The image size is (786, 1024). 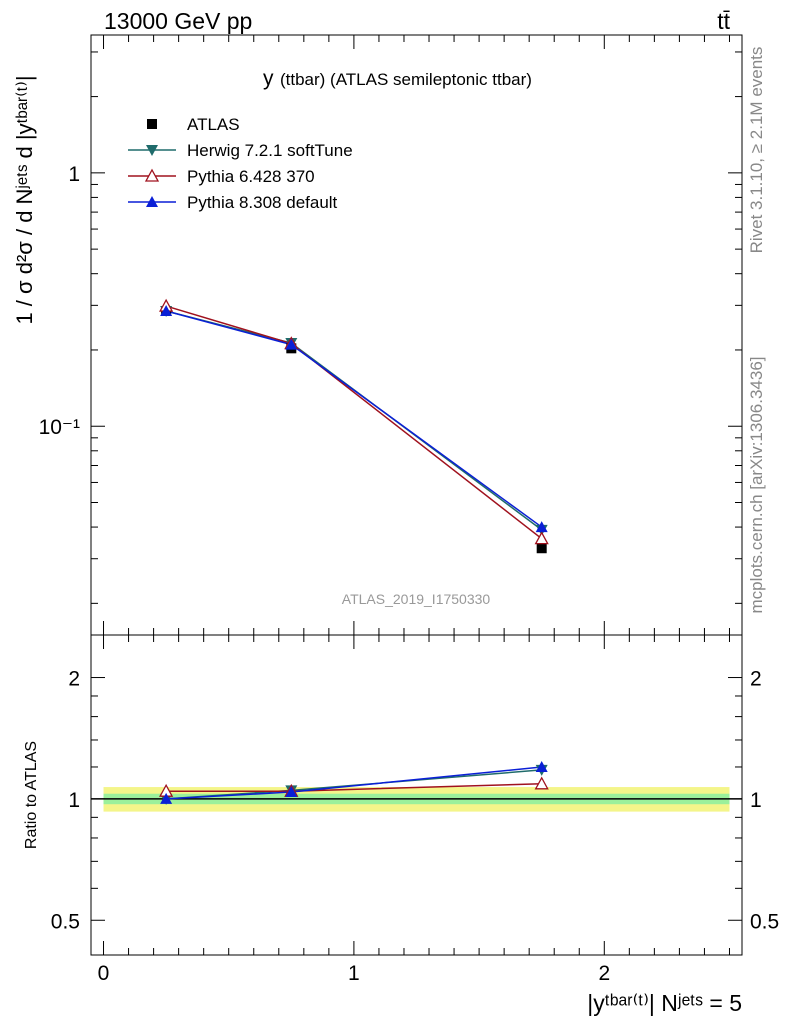 I want to click on legend-label: Pythia 6.428 370, so click(x=251, y=176).